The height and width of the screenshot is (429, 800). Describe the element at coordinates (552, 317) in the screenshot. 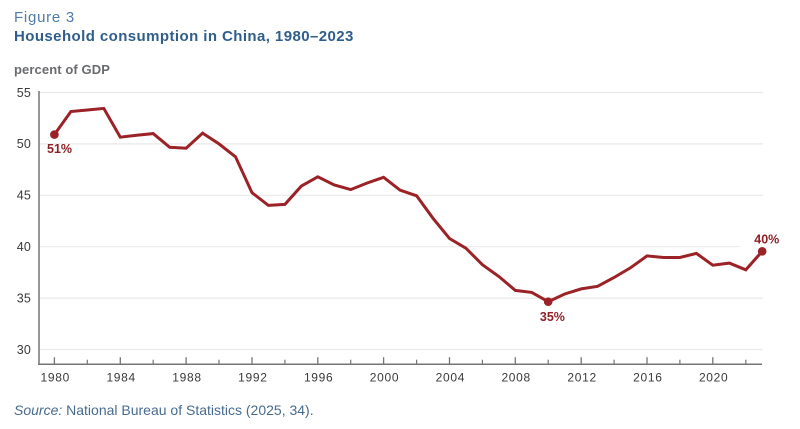

I see `svg-text: 35%` at that location.